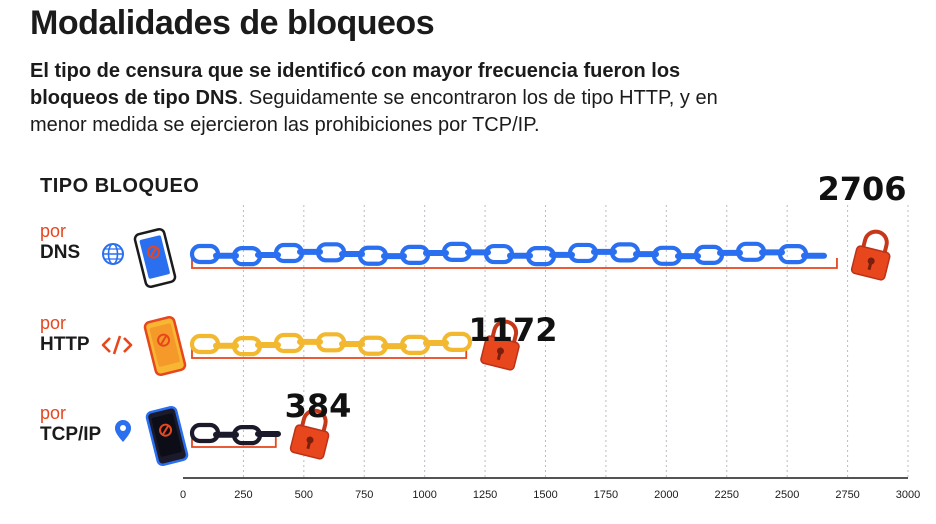 This screenshot has height=524, width=936. I want to click on bar-http: 1172, so click(373, 341).